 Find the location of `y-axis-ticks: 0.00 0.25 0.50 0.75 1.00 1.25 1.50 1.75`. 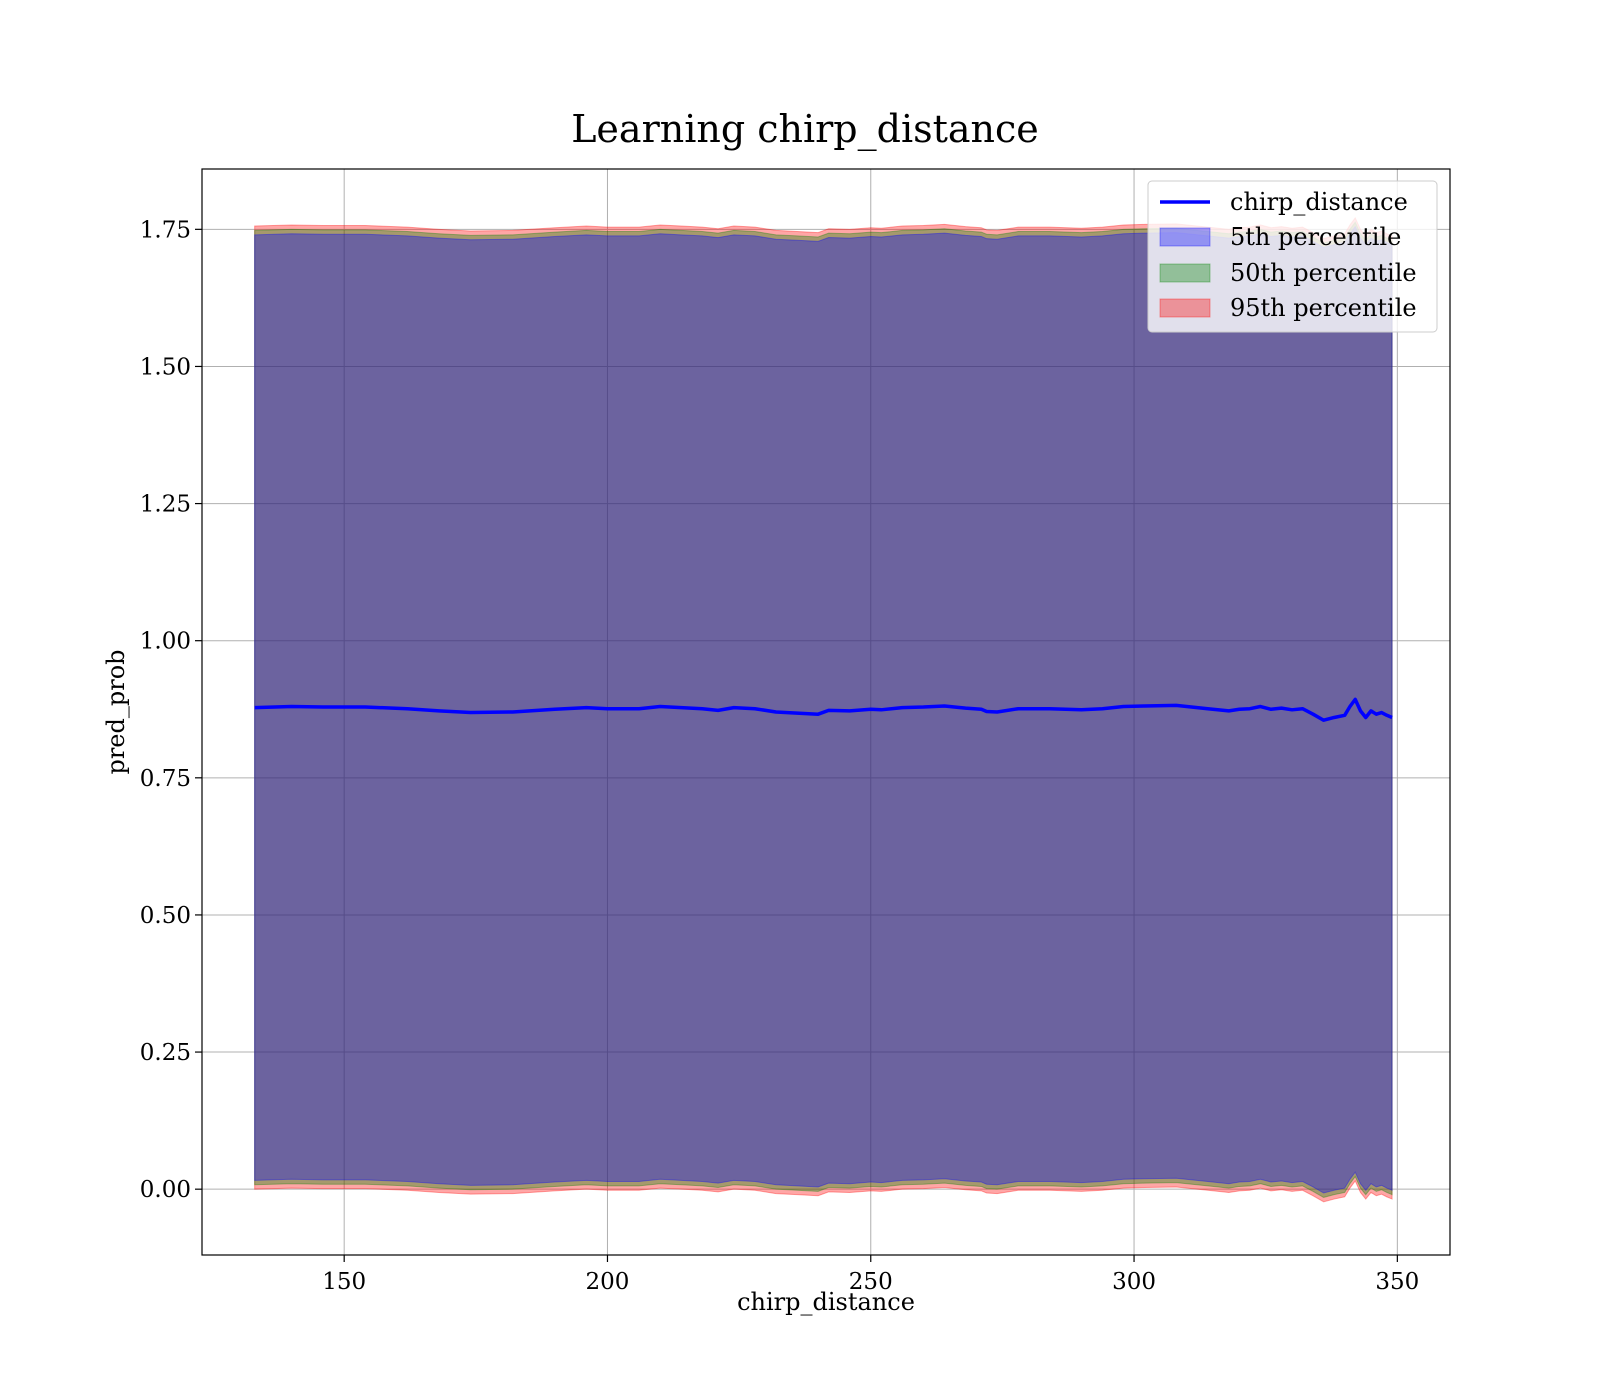

y-axis-ticks: 0.00 0.25 0.50 0.75 1.00 1.25 1.50 1.75 is located at coordinates (171, 710).